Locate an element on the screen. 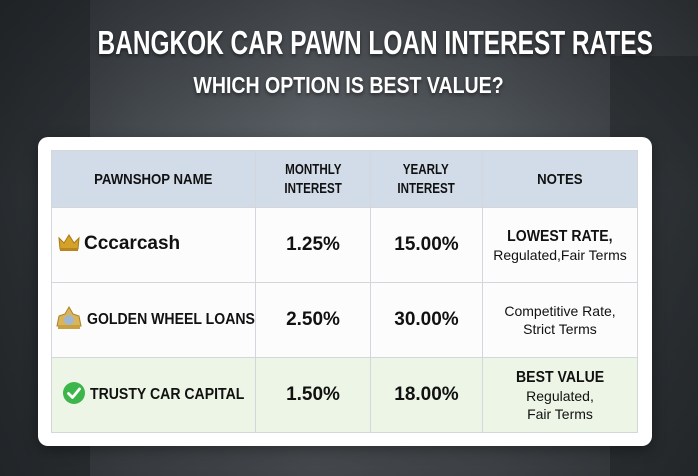  subtitle-row: WHICH OPTION IS BEST VALUE? is located at coordinates (349, 85).